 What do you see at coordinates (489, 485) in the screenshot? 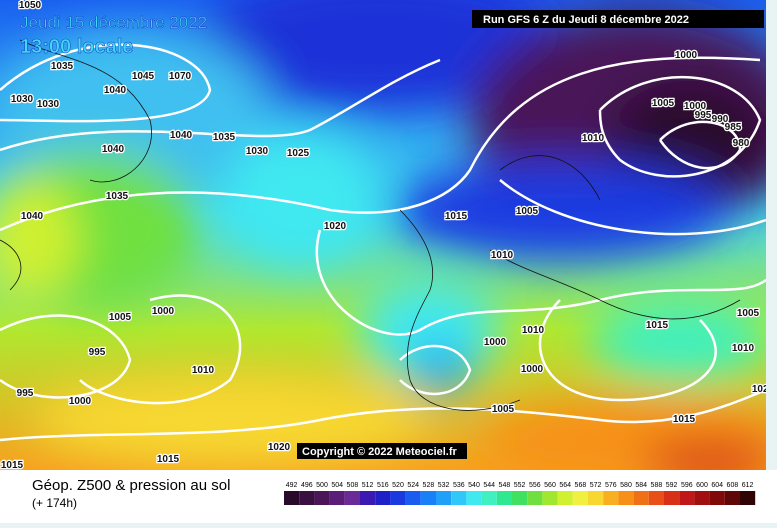
I see `scale-label: 544` at bounding box center [489, 485].